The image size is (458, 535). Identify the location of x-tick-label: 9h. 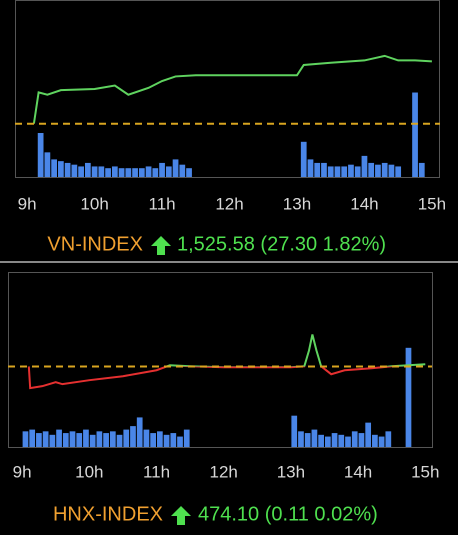
(27, 203).